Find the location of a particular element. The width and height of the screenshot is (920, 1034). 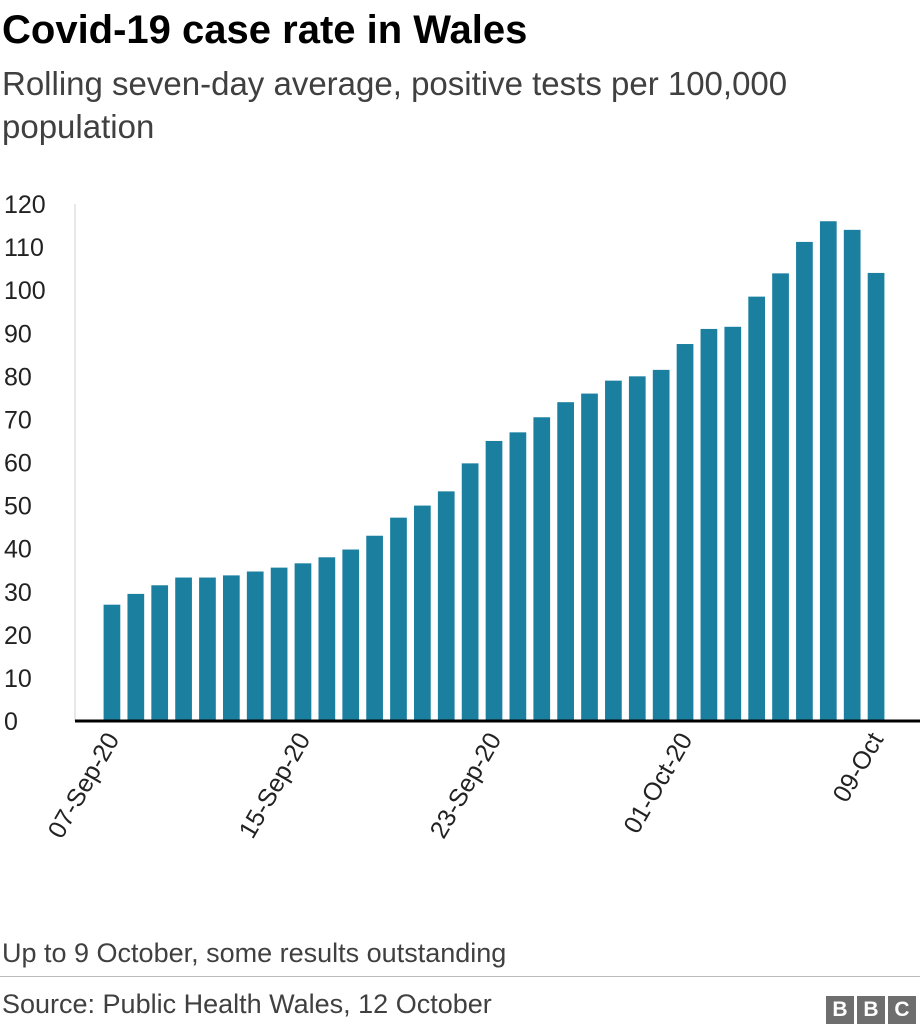

x-tick-label: 23-Sep-20 is located at coordinates (466, 785).